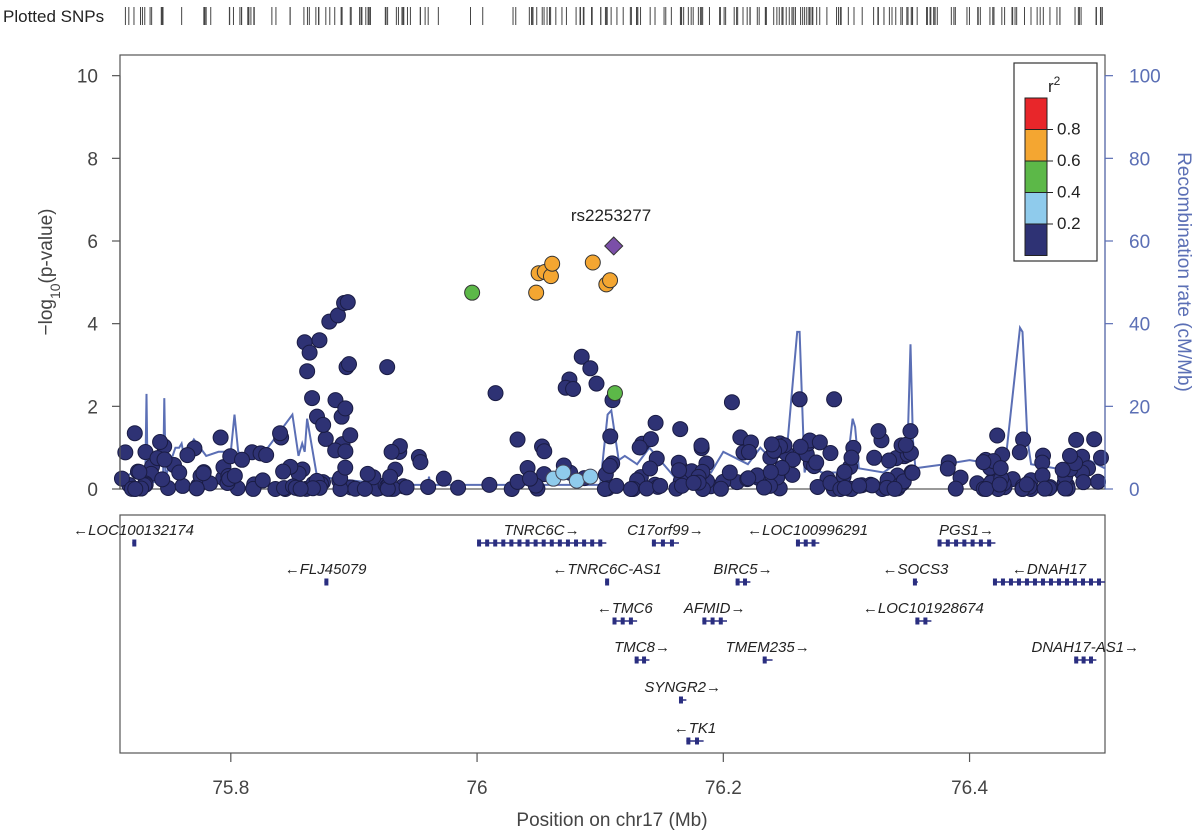 The image size is (1192, 833). I want to click on gene-label: SYNGR2→, so click(682, 687).